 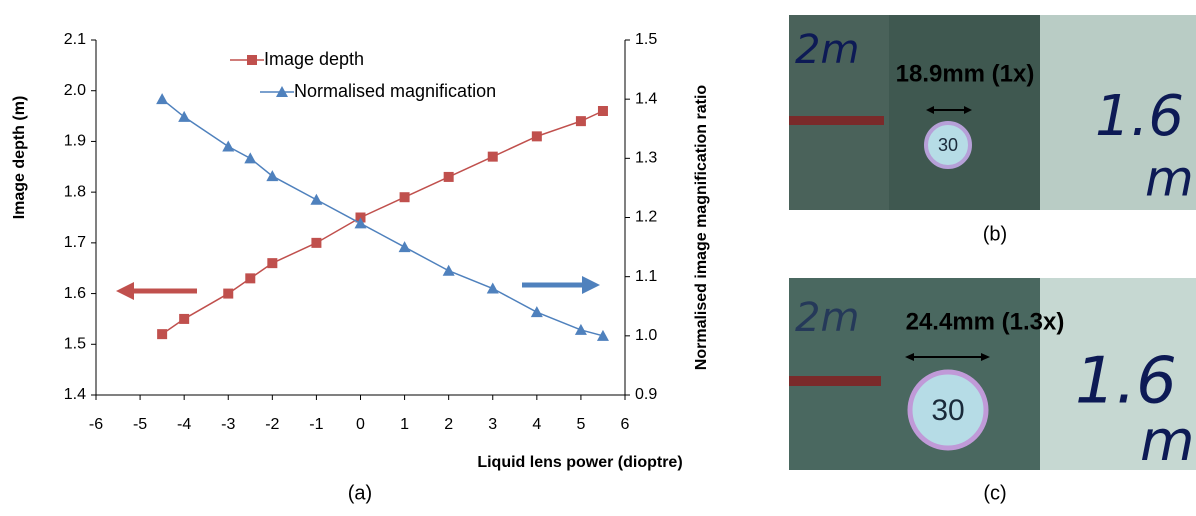 What do you see at coordinates (316, 424) in the screenshot?
I see `x-tick-label: -1` at bounding box center [316, 424].